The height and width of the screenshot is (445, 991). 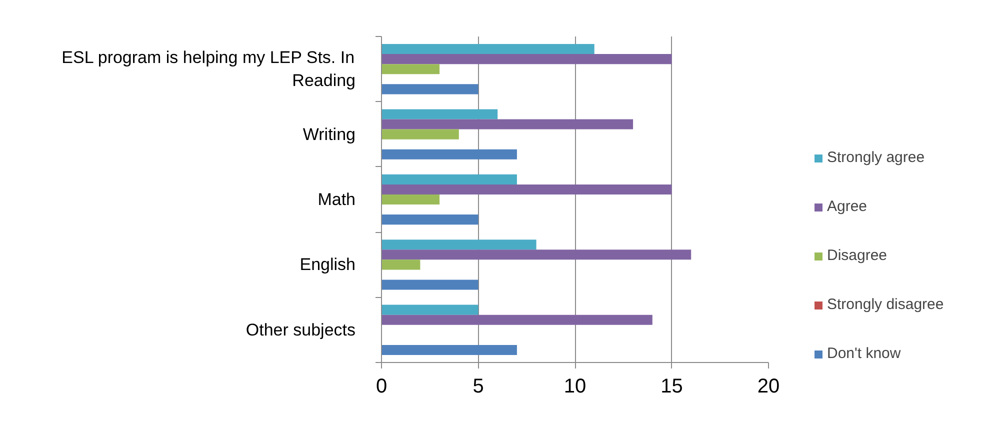 What do you see at coordinates (478, 387) in the screenshot?
I see `x-tick-label: 5` at bounding box center [478, 387].